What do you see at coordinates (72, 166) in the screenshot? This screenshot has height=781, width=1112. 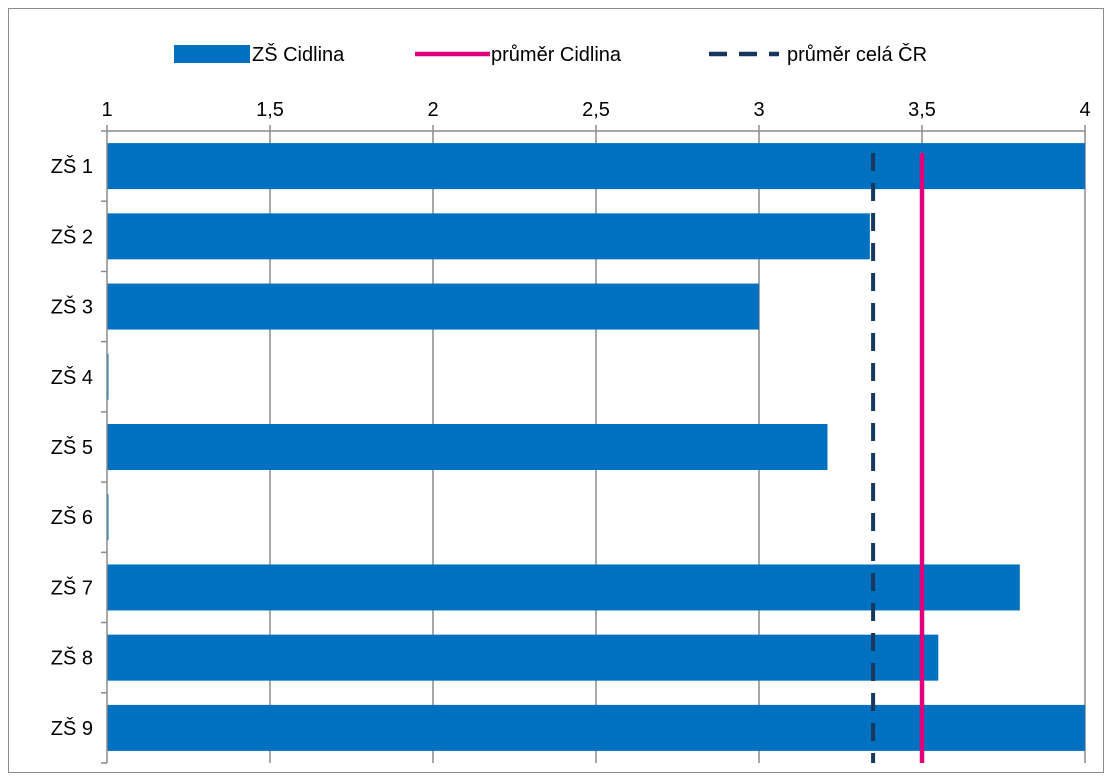 I see `y-tick-label: ZŠ 1` at bounding box center [72, 166].